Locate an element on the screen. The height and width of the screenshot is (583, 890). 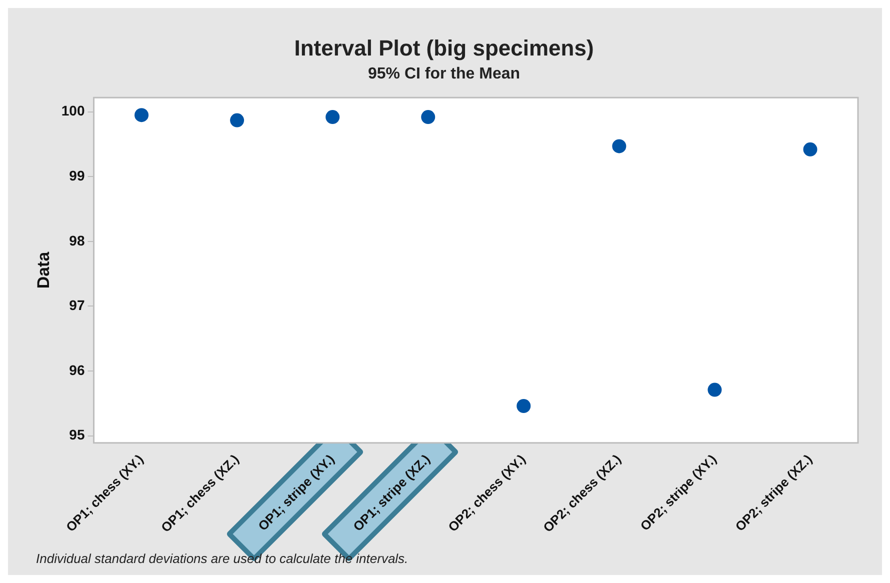
y-tick-label: 95 is located at coordinates (77, 434).